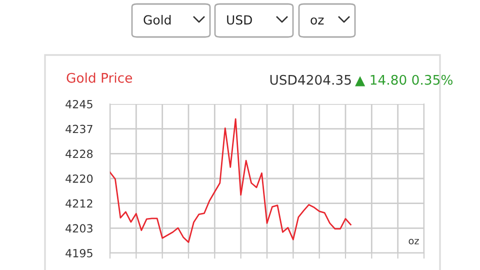  I want to click on y-tick-label: 4195, so click(79, 253).